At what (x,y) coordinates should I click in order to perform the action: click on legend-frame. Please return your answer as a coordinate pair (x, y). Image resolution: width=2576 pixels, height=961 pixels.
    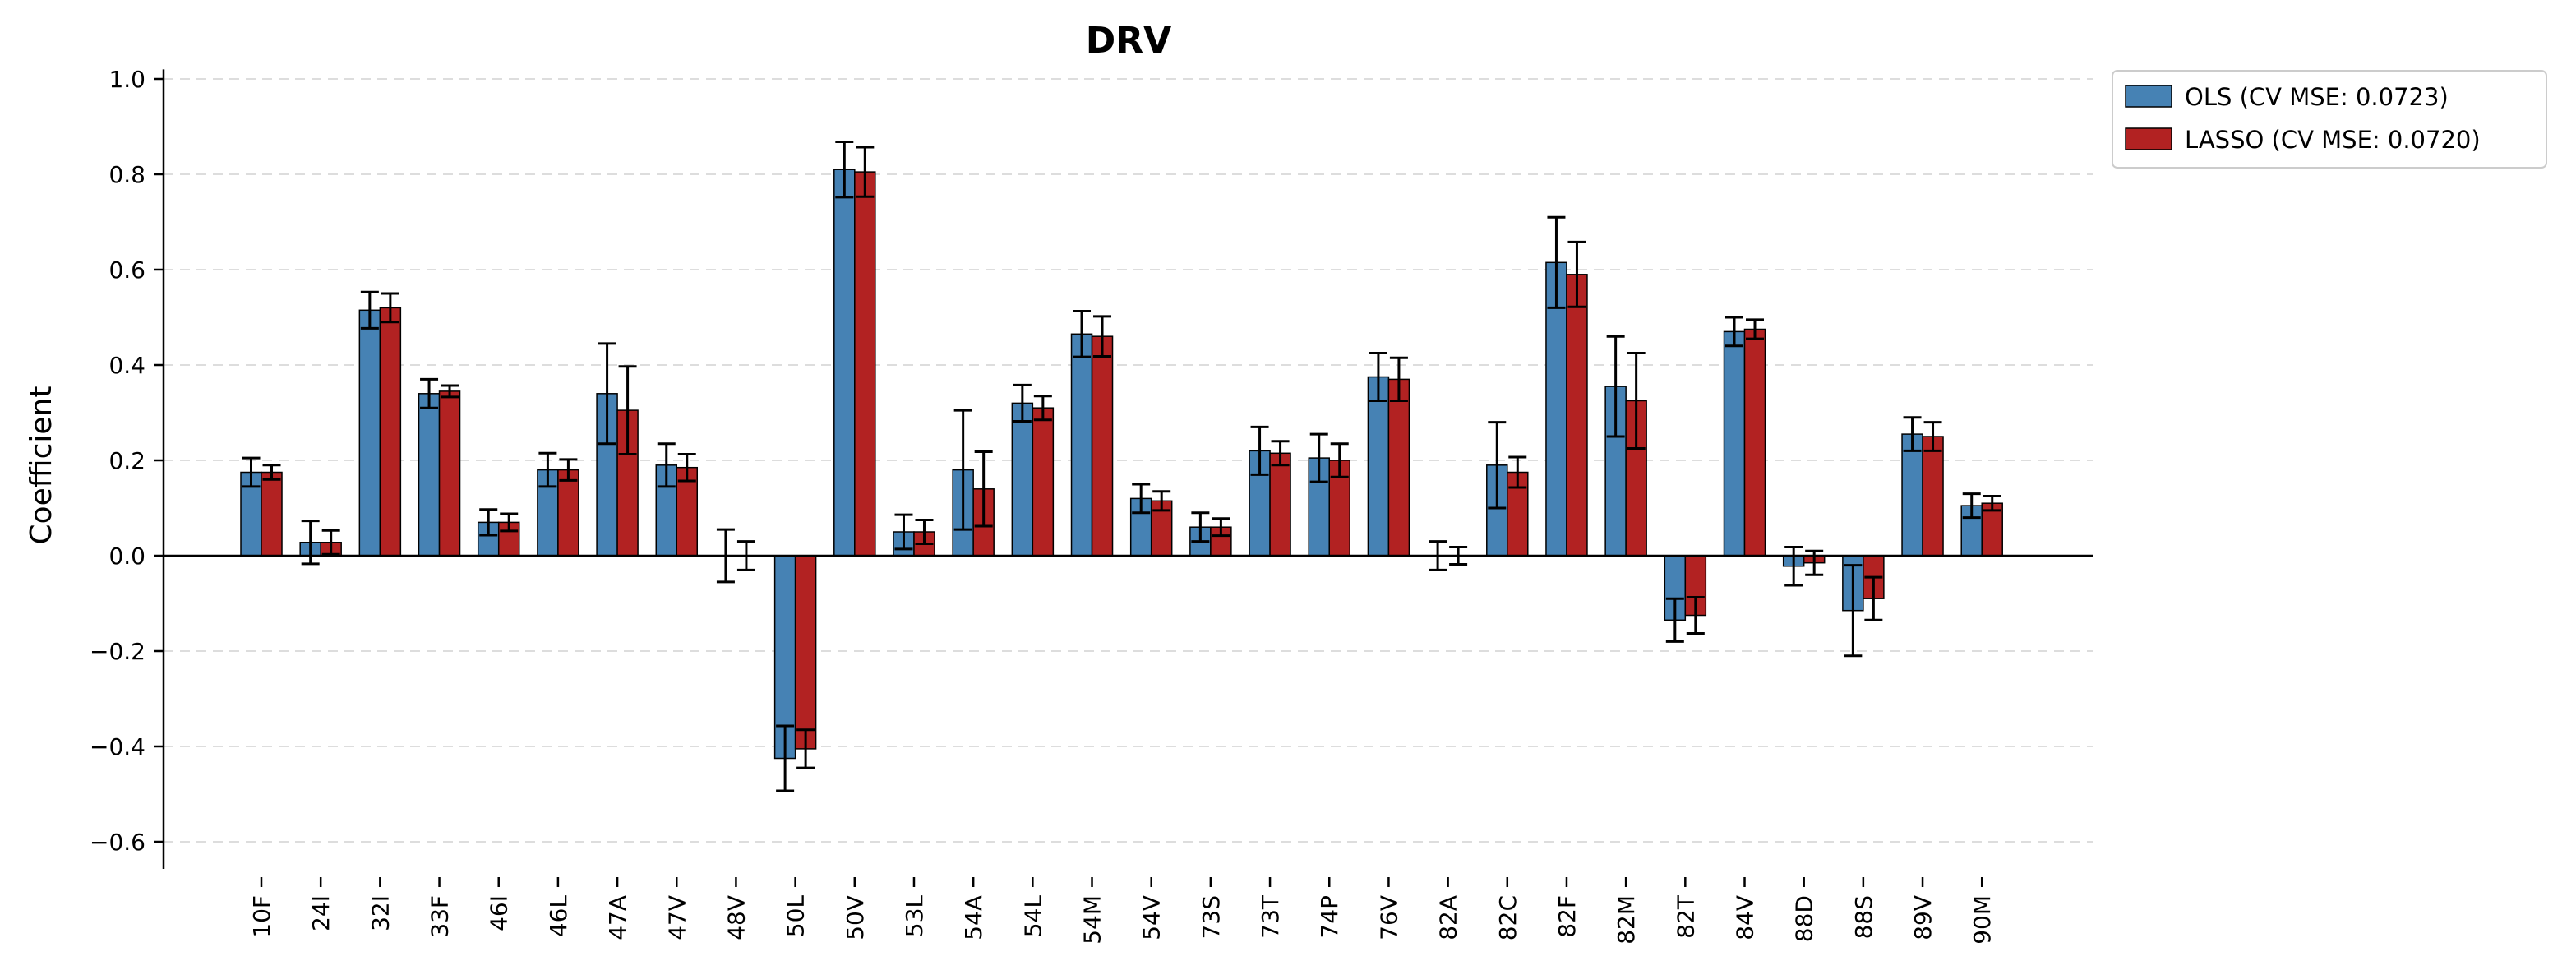
    Looking at the image, I should click on (2329, 119).